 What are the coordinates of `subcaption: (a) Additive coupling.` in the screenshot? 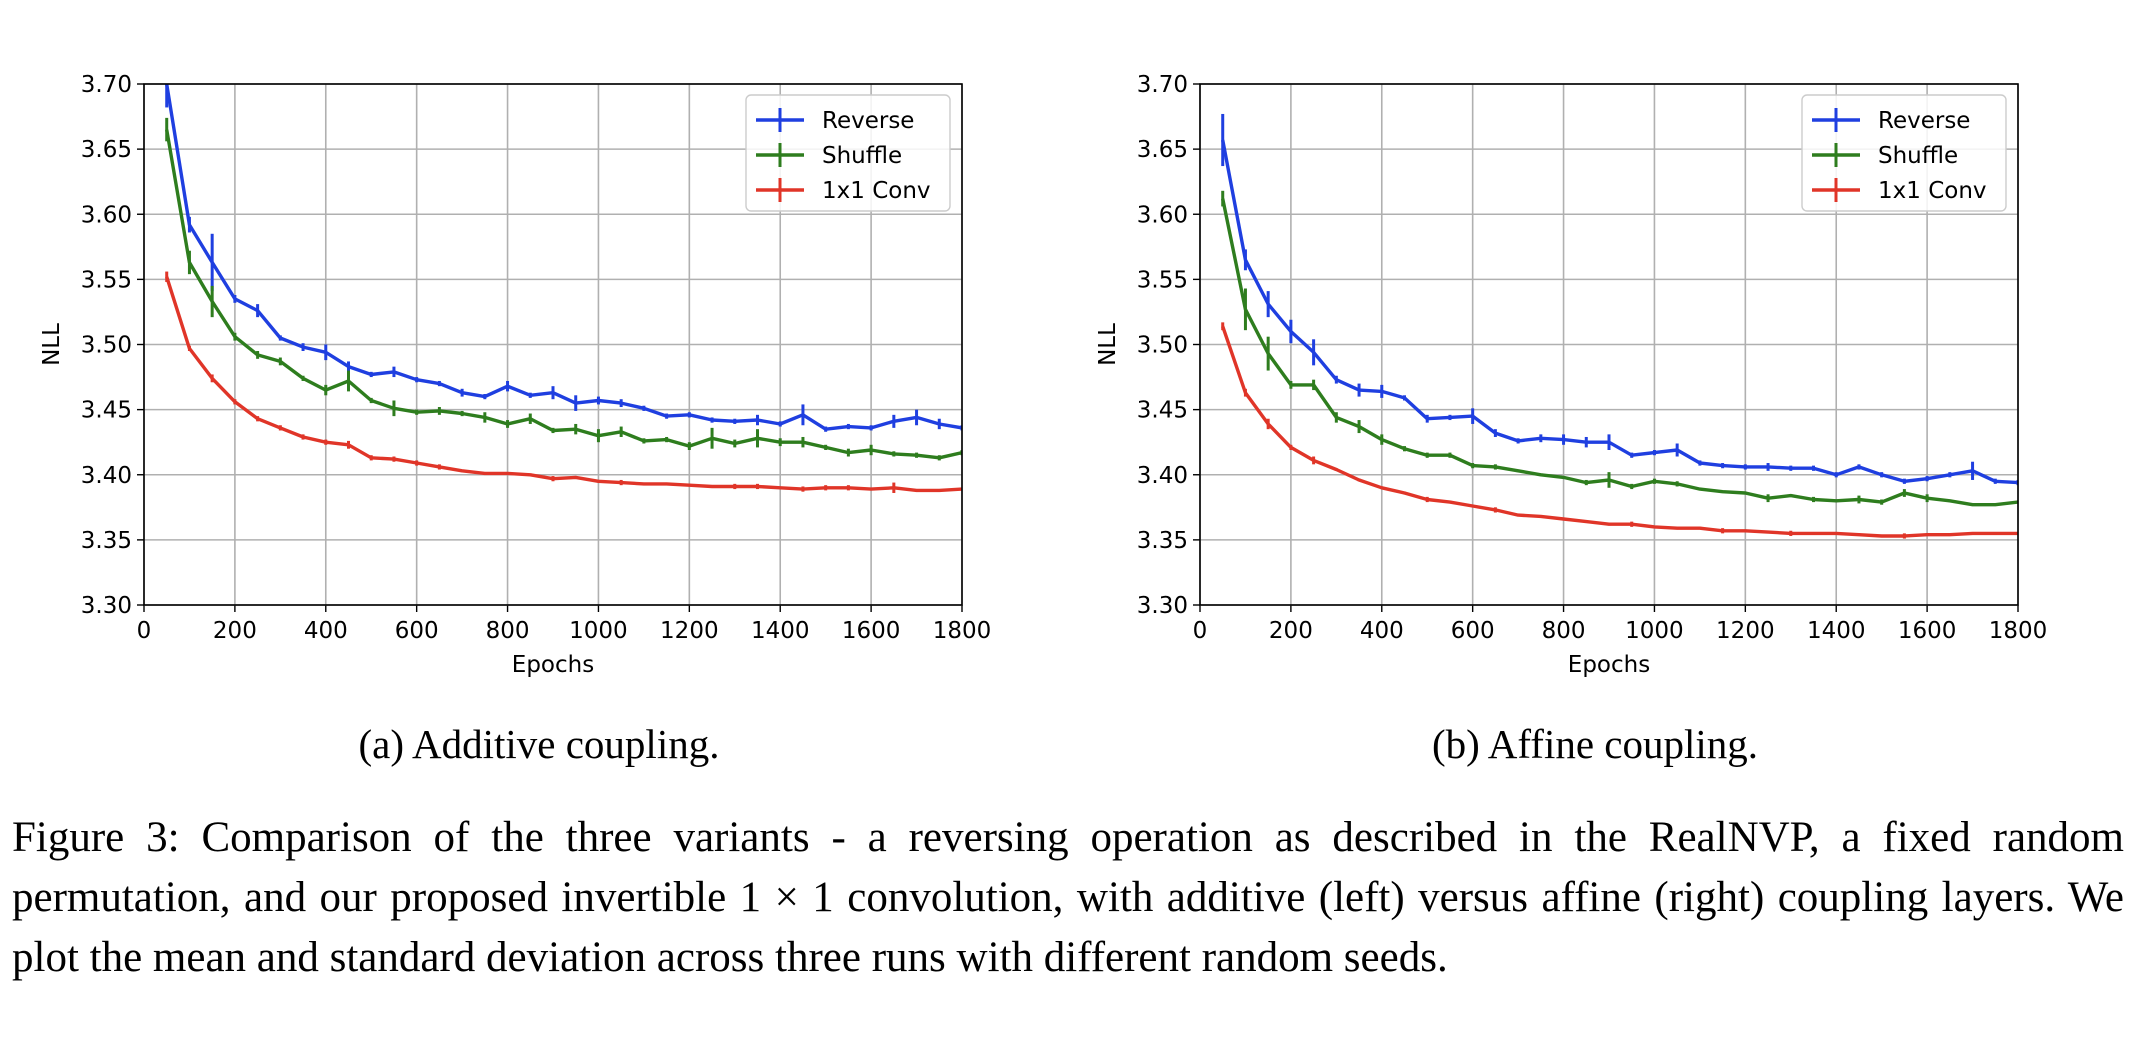 It's located at (539, 744).